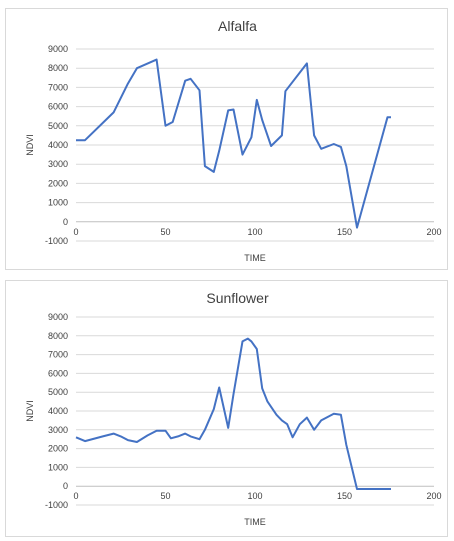 The height and width of the screenshot is (541, 454). What do you see at coordinates (237, 298) in the screenshot?
I see `sunflower-chart-title: Sunflower` at bounding box center [237, 298].